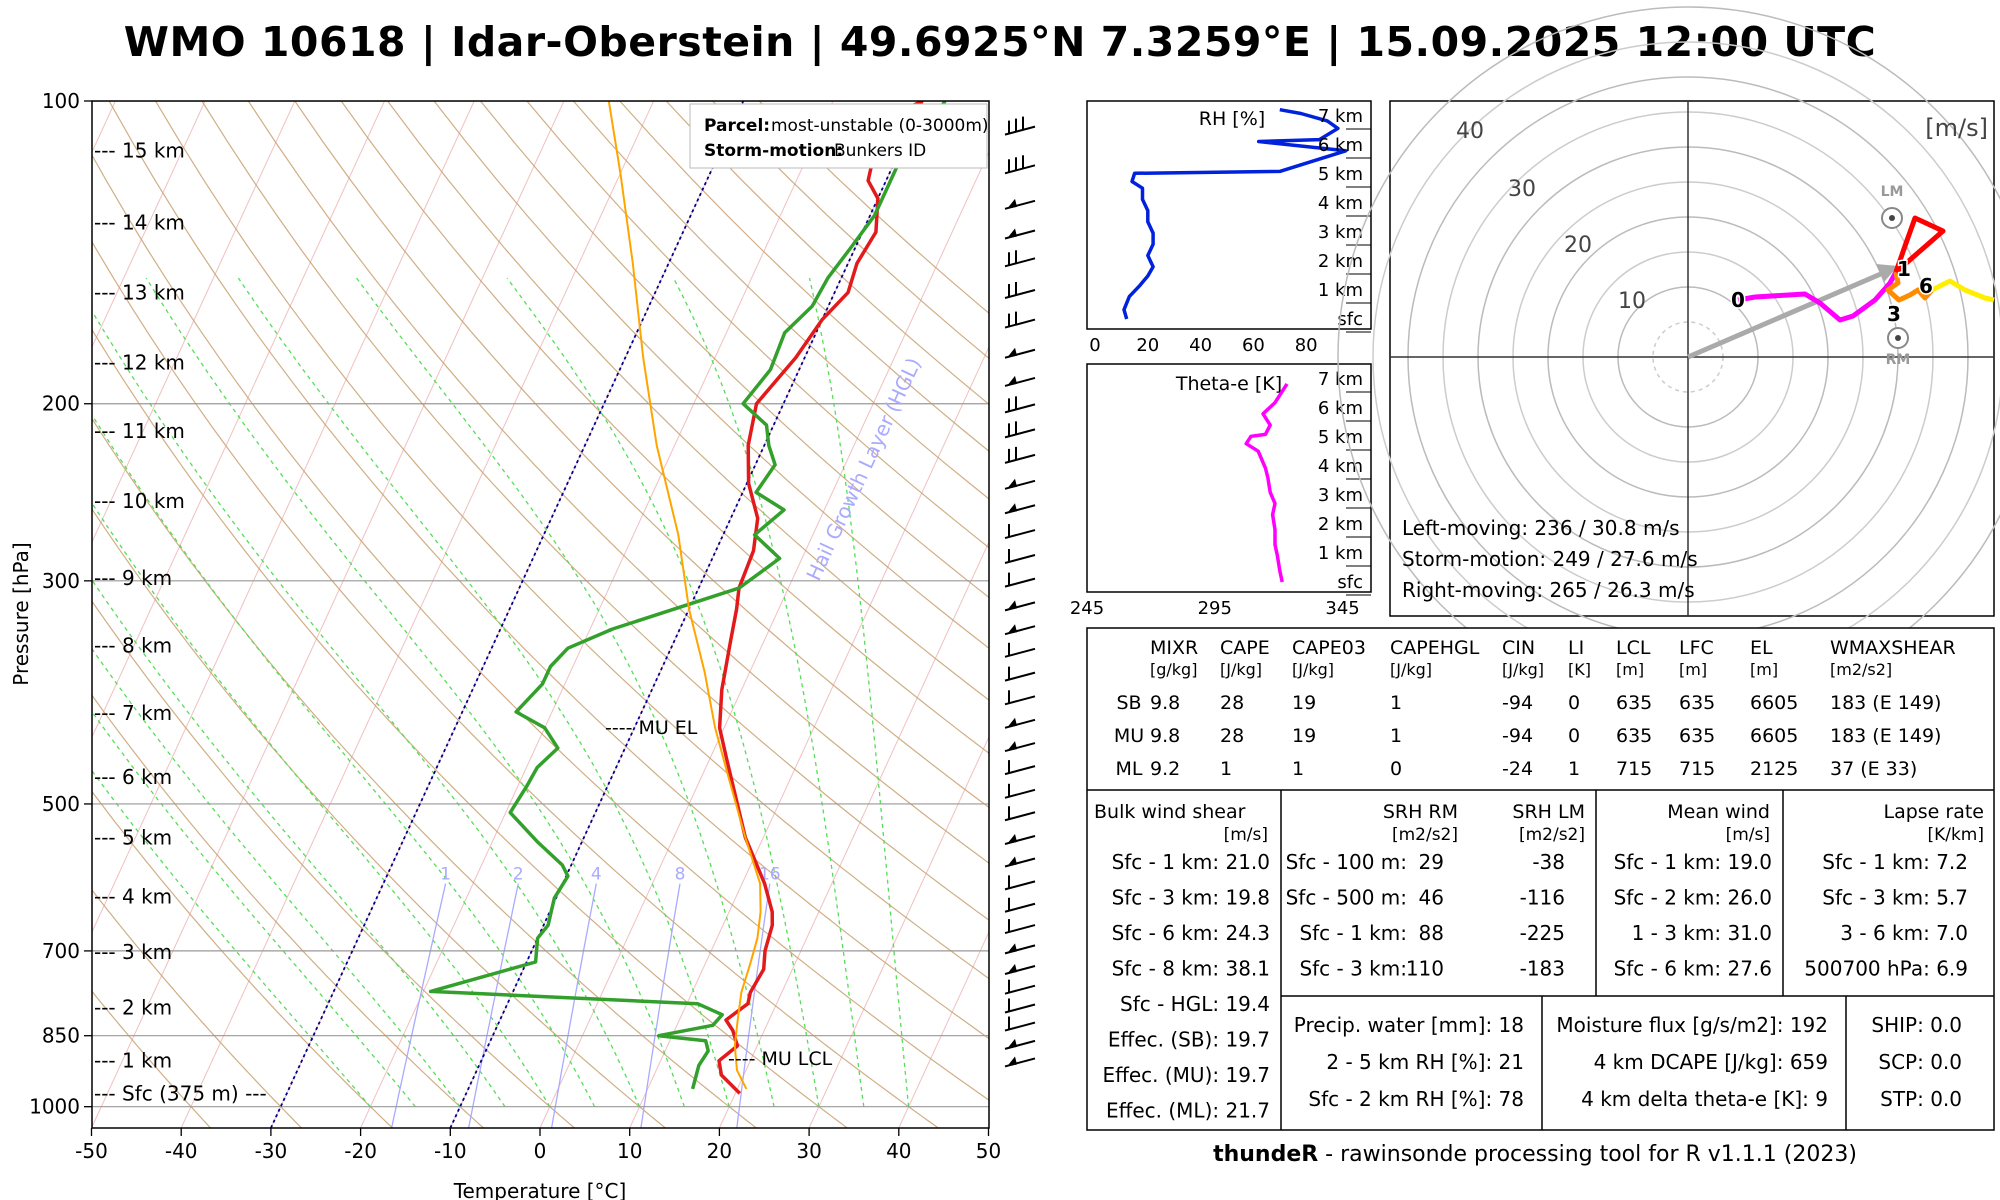 This screenshot has width=2000, height=1200. What do you see at coordinates (1711, 1062) in the screenshot?
I see `misc-row: 4 km DCAPE [J/kg]: 659` at bounding box center [1711, 1062].